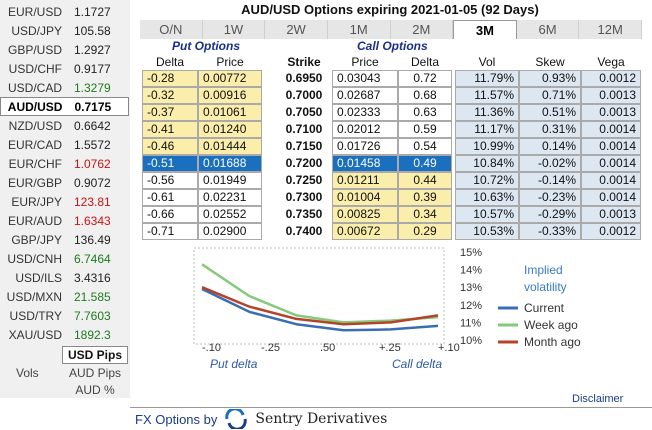 Image resolution: width=652 pixels, height=430 pixels. Describe the element at coordinates (65, 163) in the screenshot. I see `pair-row-eur-chf: EUR/CHF 1.0762` at that location.